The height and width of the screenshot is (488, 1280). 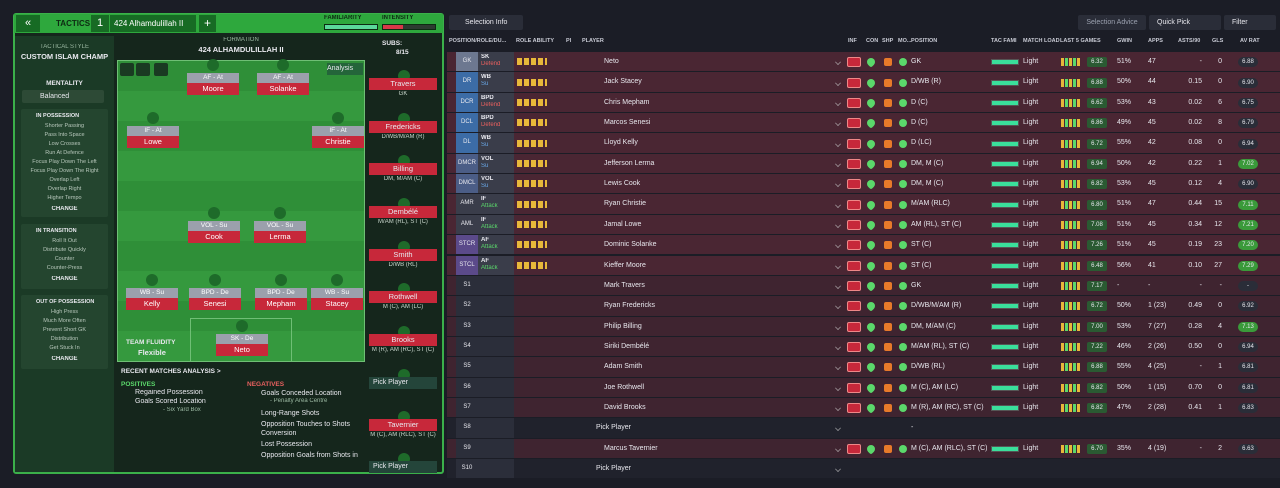 I want to click on player-name: Jamal Lowe, so click(x=623, y=224).